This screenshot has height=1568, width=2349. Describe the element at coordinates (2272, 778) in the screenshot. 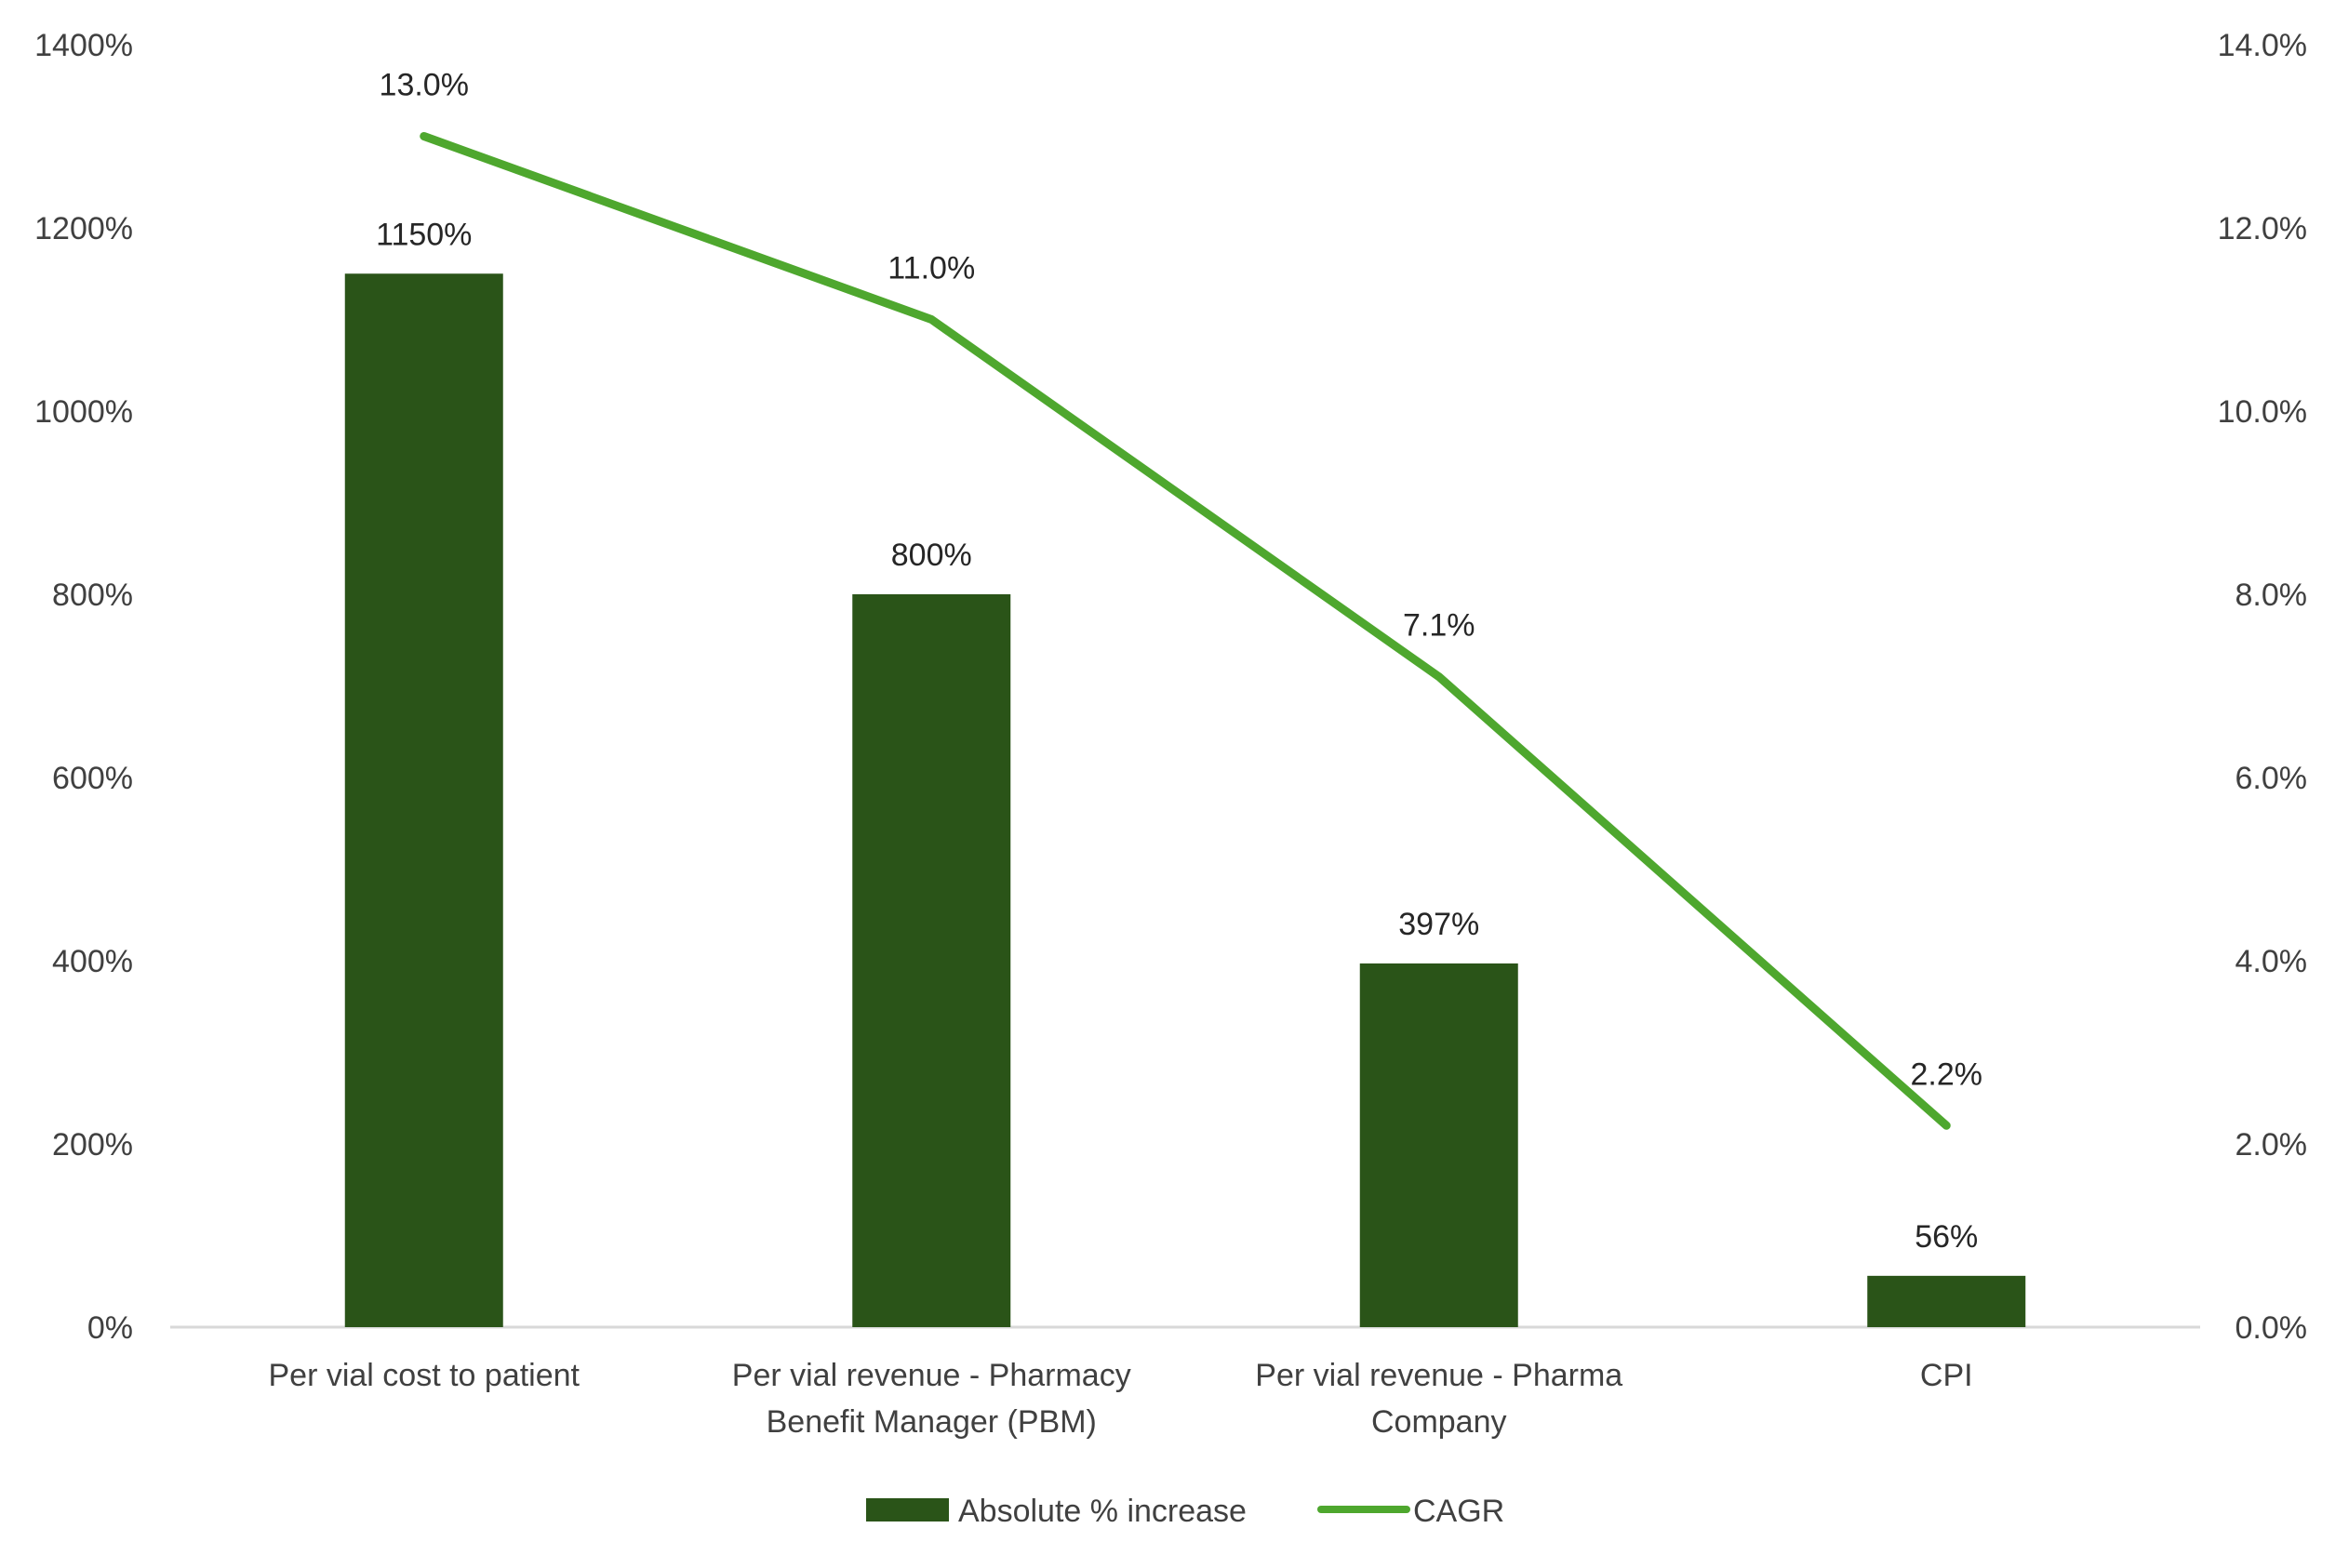

I see `right-y-tick-label: 6.0%` at that location.